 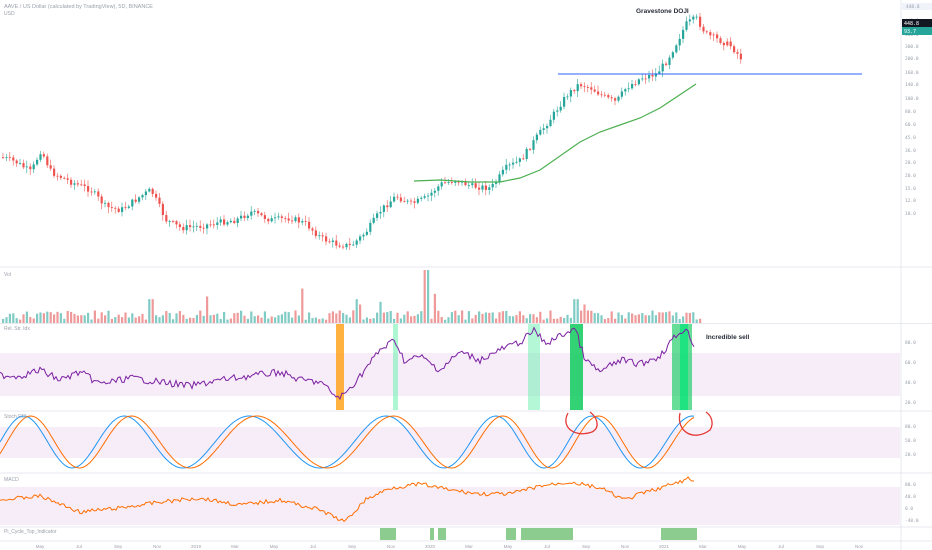 I want to click on time-tick-10: 2020, so click(x=430, y=546).